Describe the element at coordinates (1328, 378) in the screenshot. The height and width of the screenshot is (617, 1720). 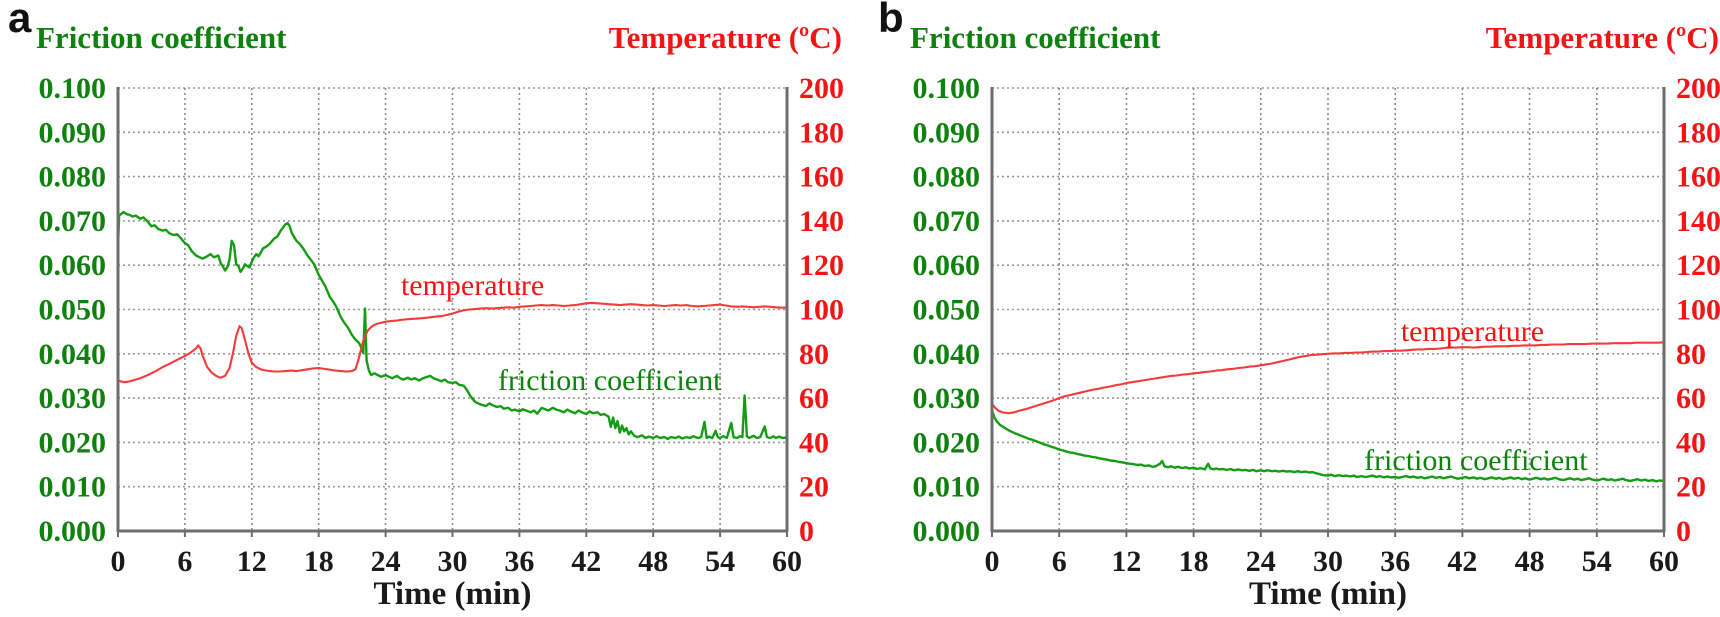
I see `temperature-curve-b` at that location.